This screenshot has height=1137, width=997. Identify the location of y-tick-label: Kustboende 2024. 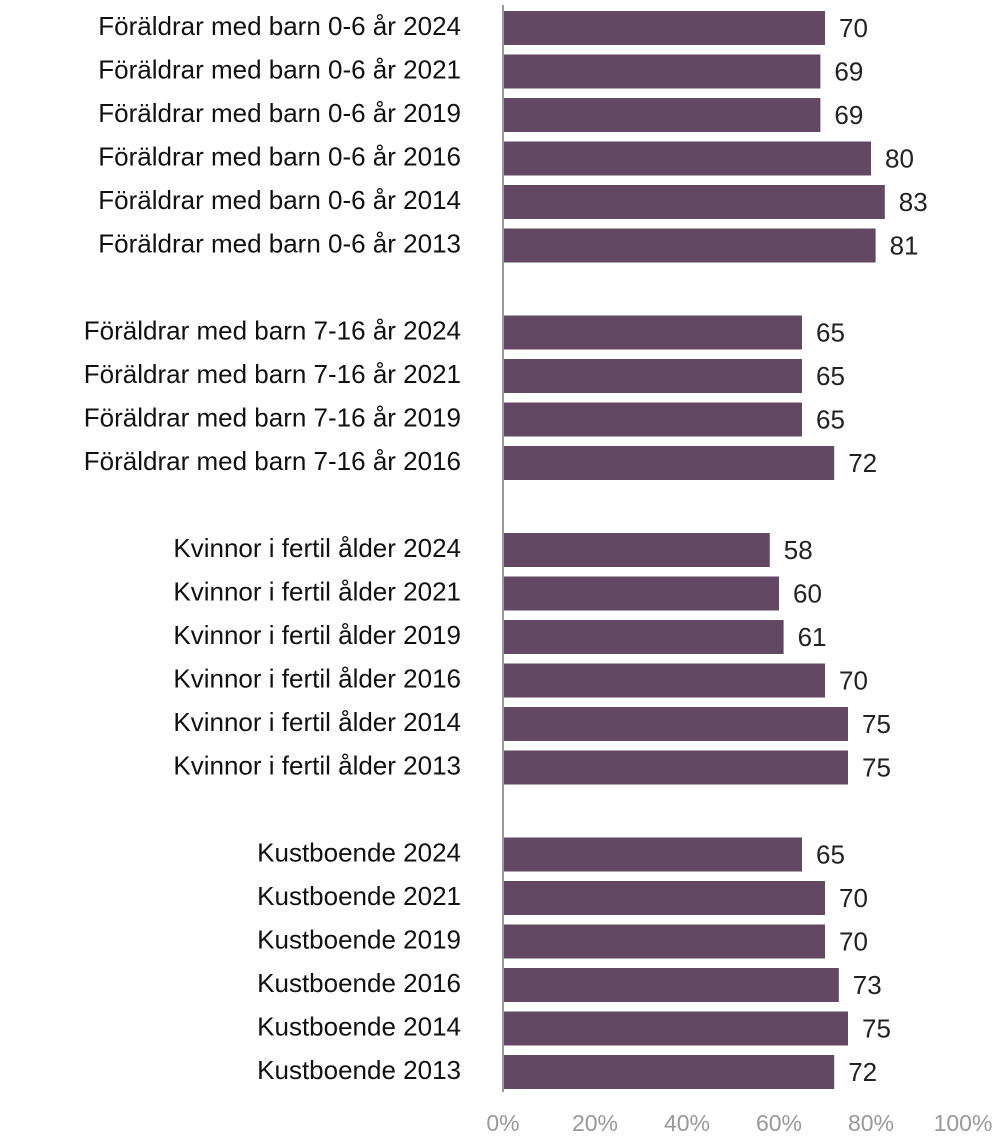
(359, 852).